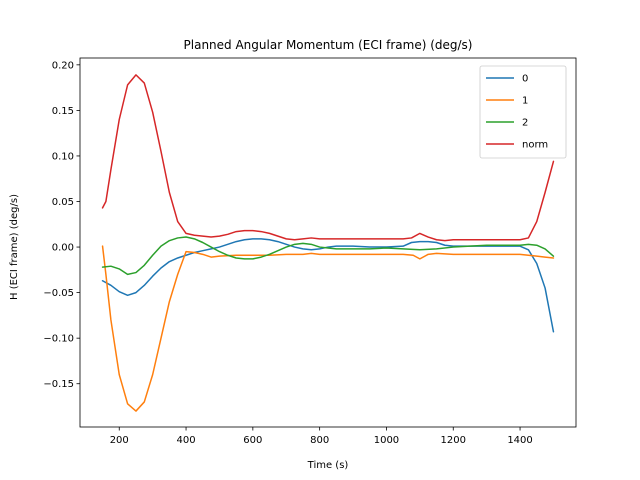 The height and width of the screenshot is (480, 640). Describe the element at coordinates (63, 156) in the screenshot. I see `y-tick-label: 0.10` at that location.